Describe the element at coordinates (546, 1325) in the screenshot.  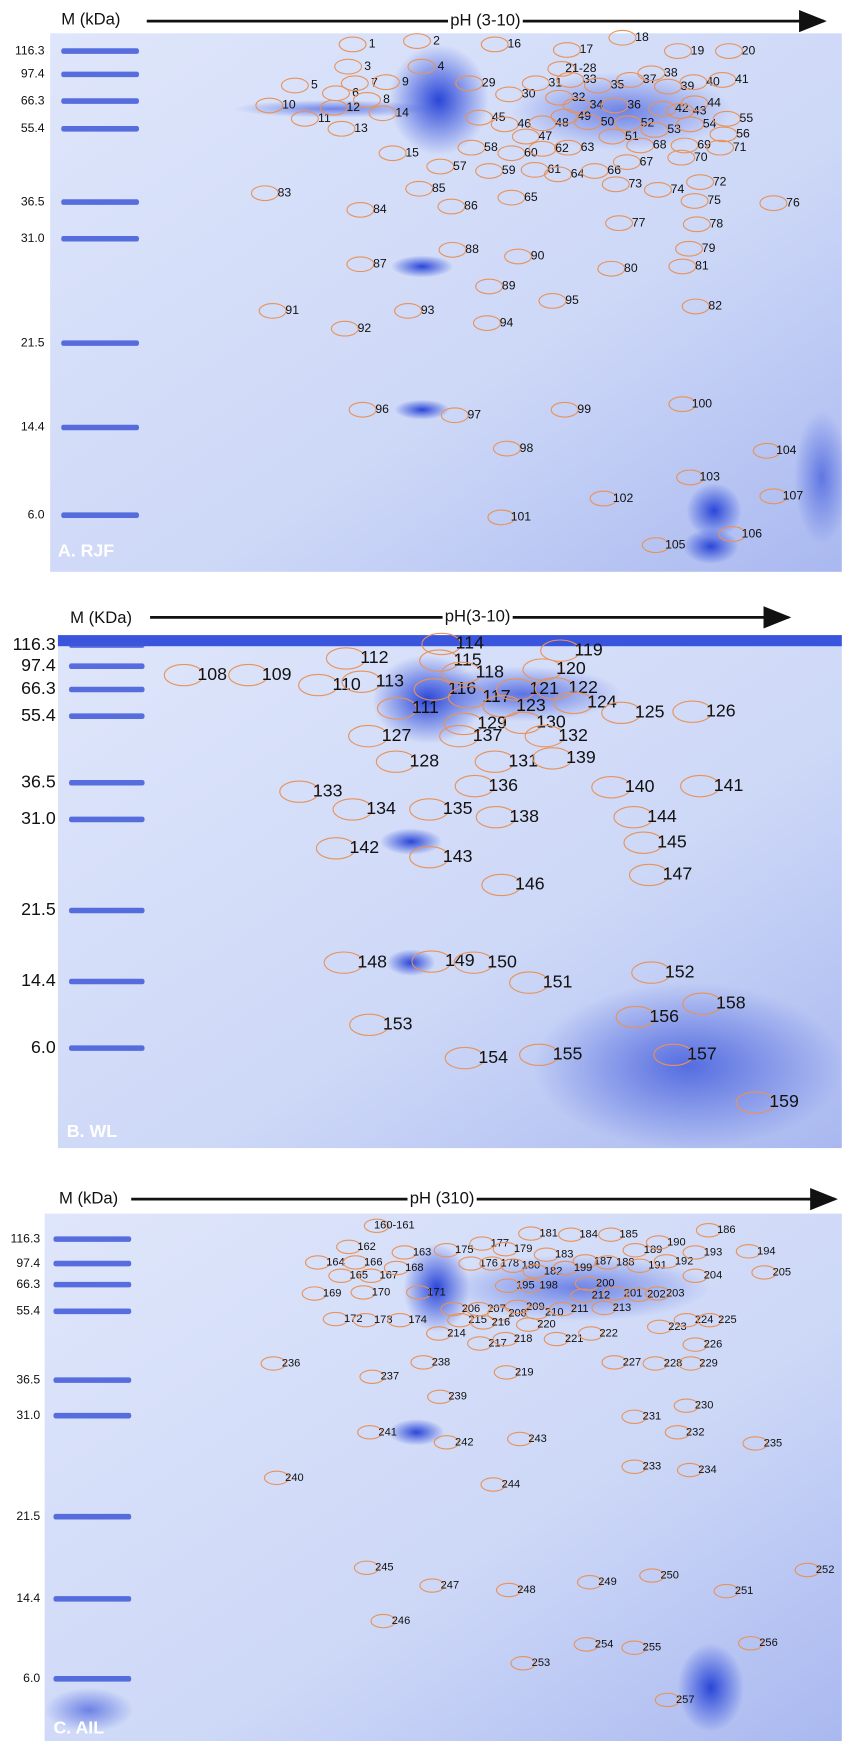
I see `spot-label: 220` at that location.